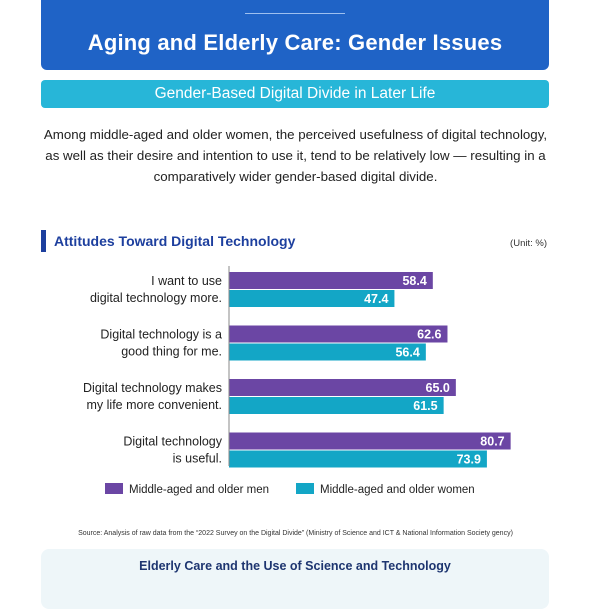 Image resolution: width=591 pixels, height=609 pixels. I want to click on data-label: 47.4, so click(376, 299).